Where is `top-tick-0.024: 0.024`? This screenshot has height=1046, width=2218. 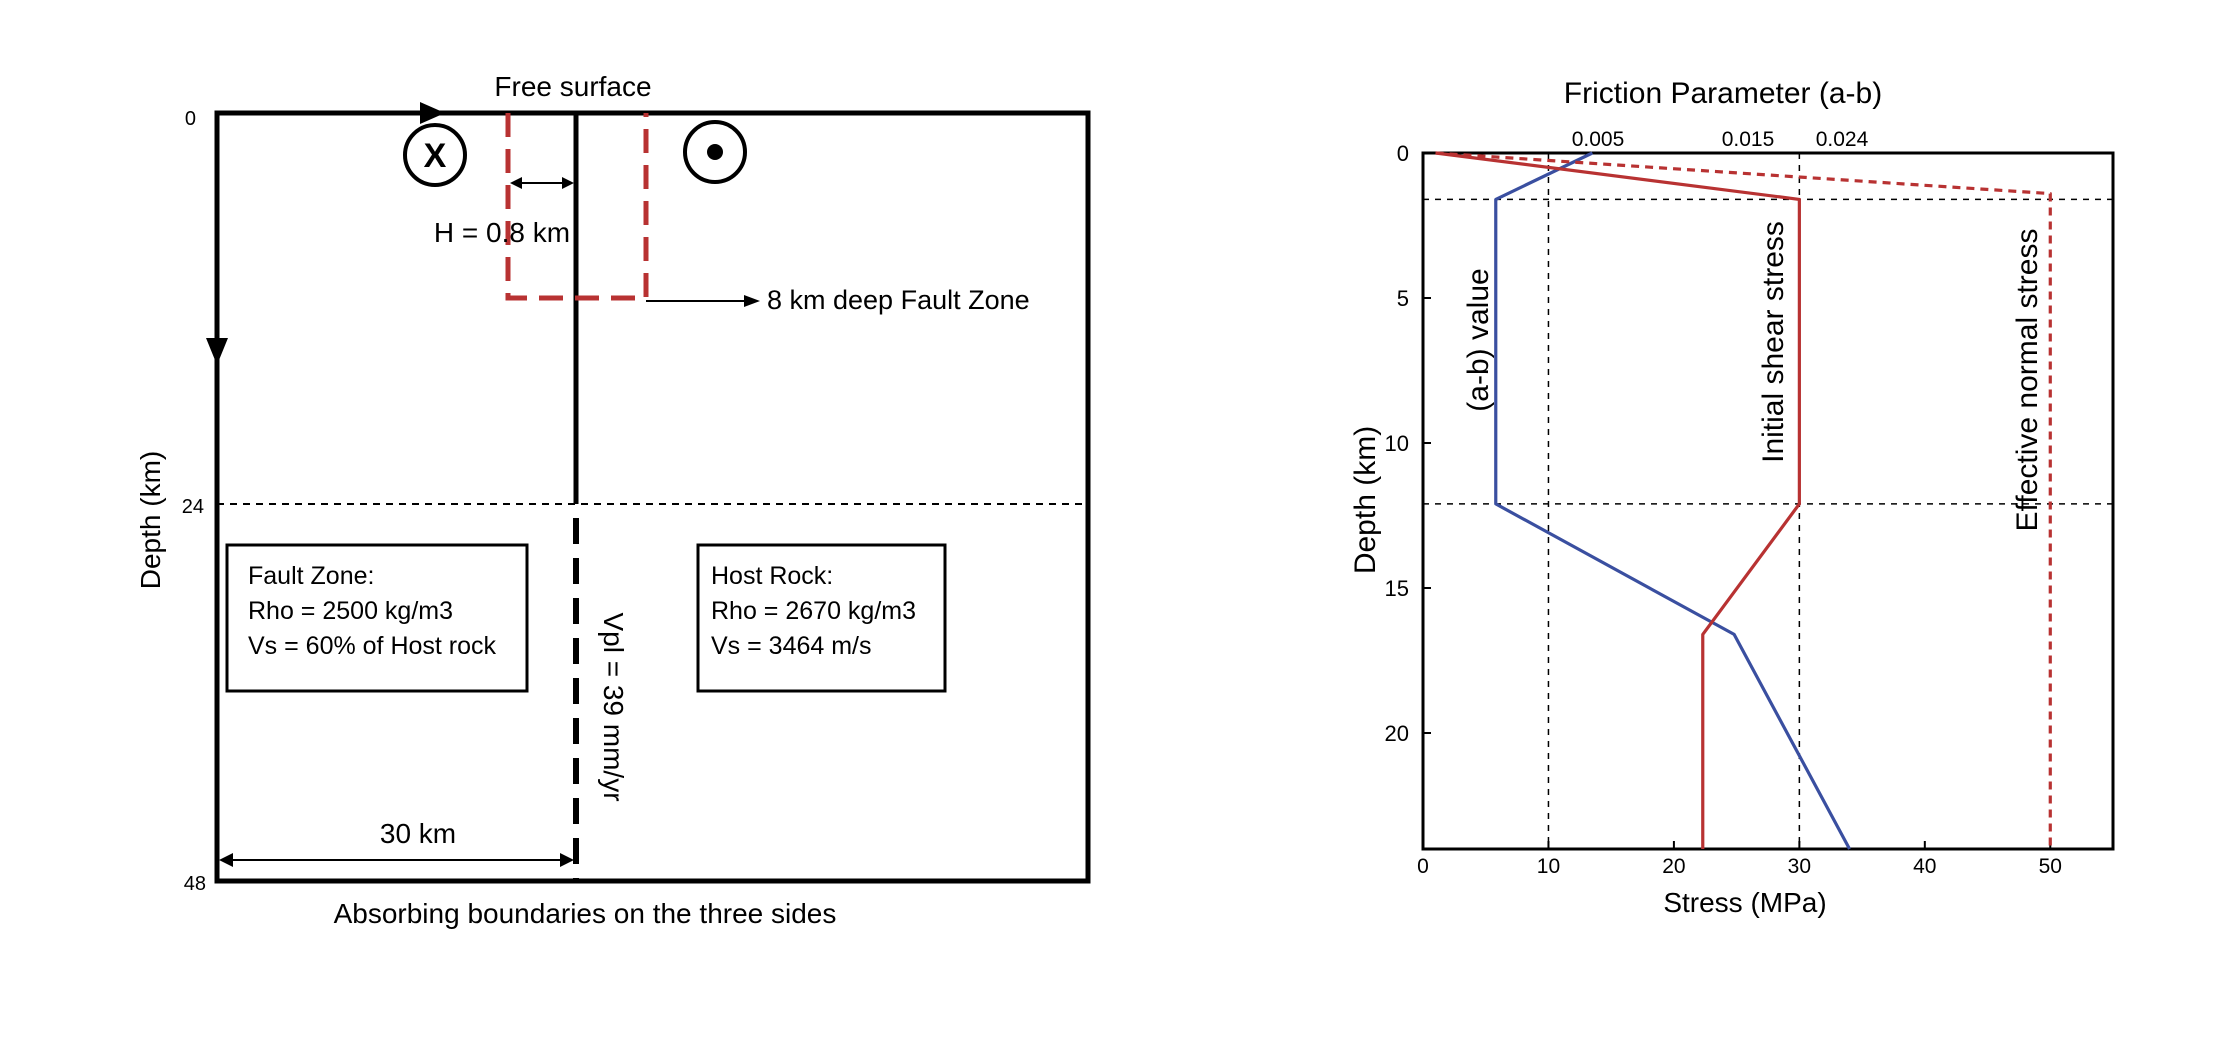 top-tick-0.024: 0.024 is located at coordinates (1842, 139).